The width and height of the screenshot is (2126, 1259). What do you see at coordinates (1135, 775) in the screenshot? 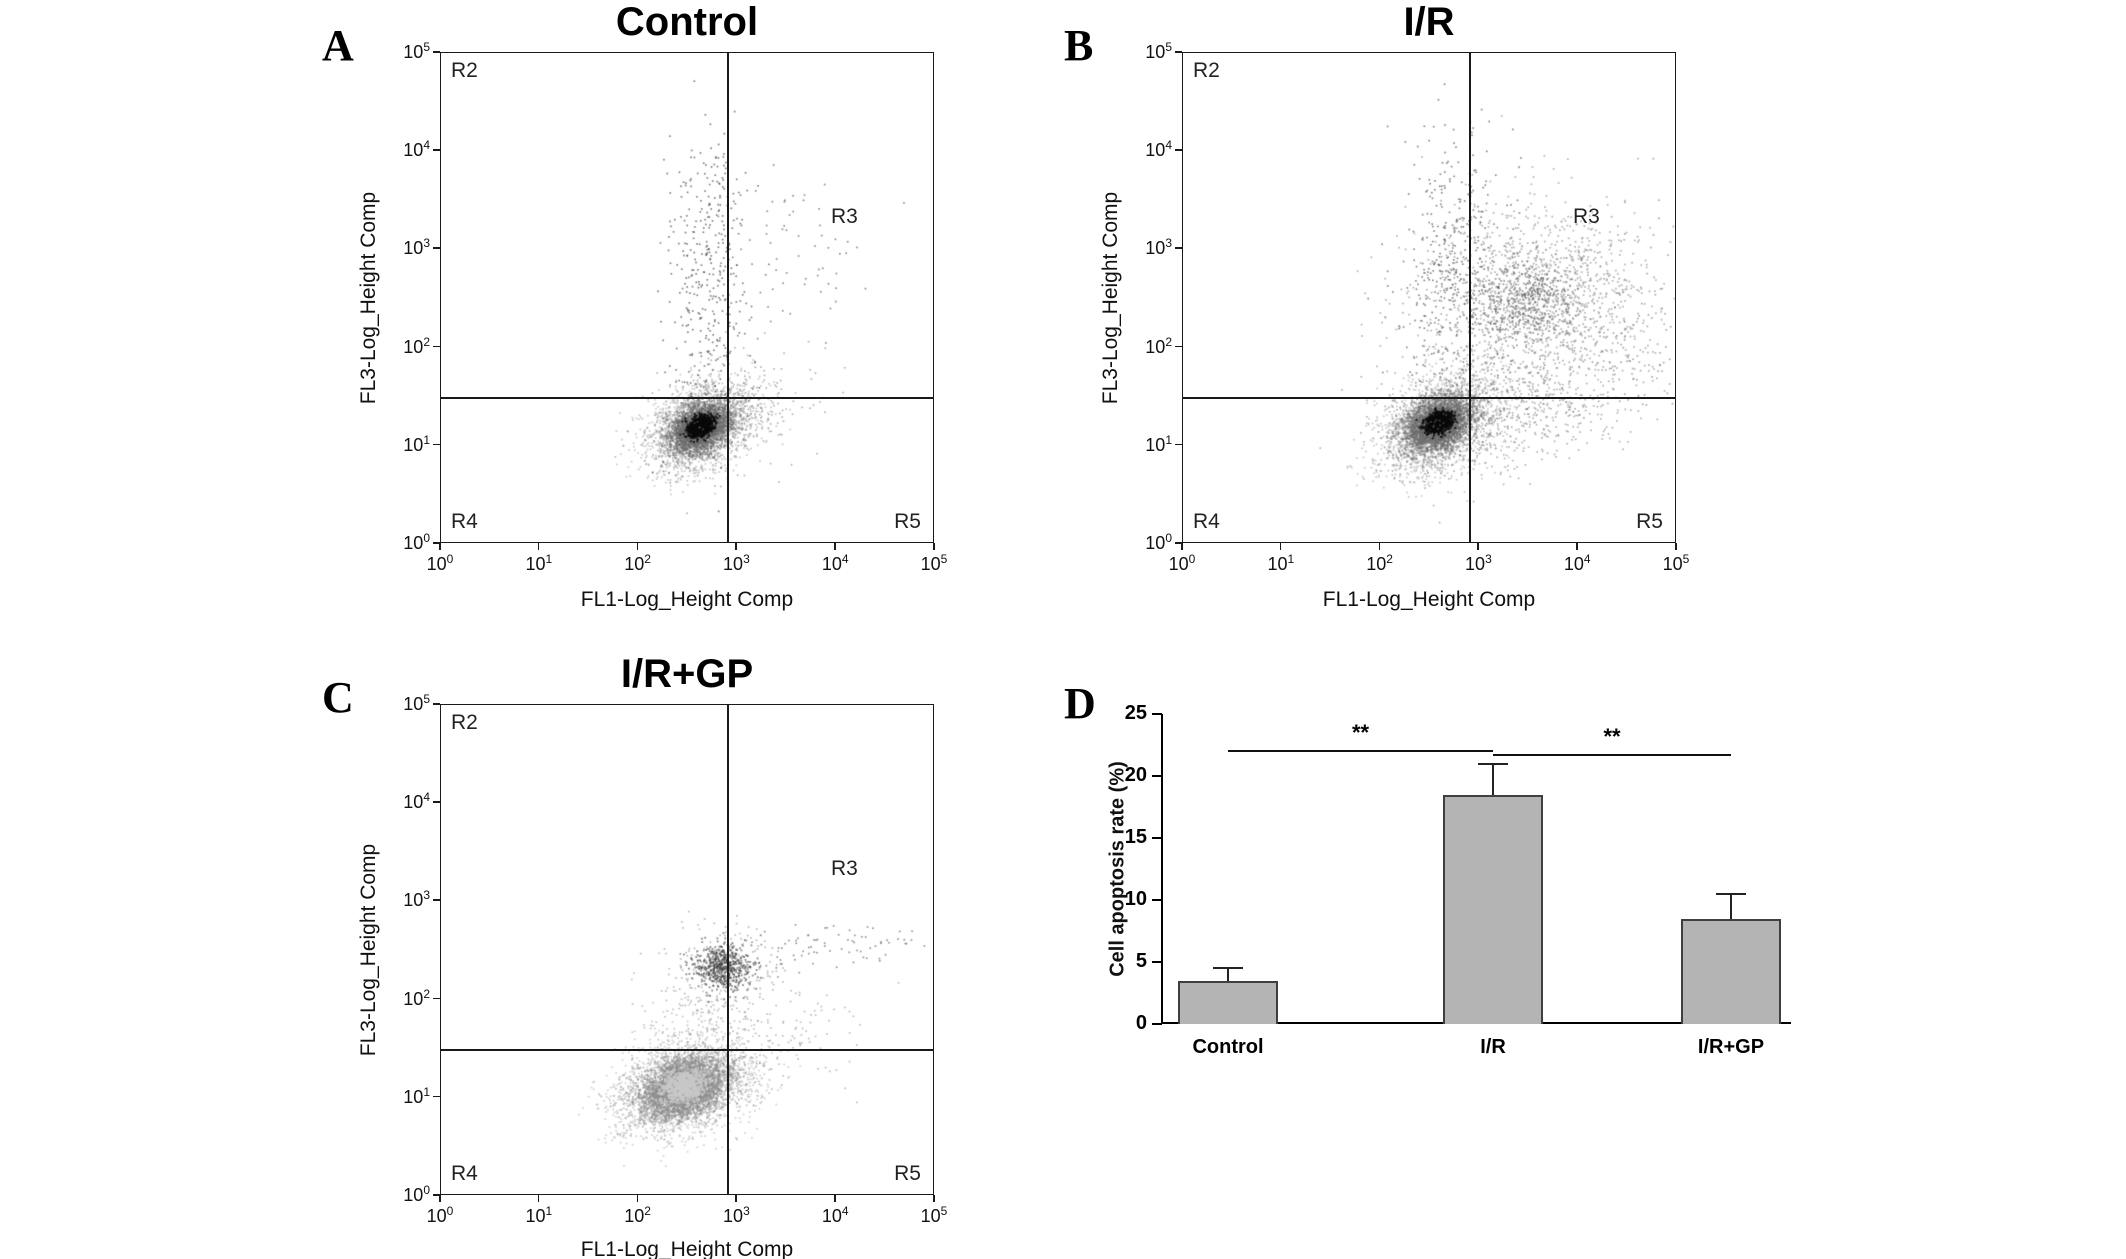
I see `bar-y-tick-label: 20` at bounding box center [1135, 775].